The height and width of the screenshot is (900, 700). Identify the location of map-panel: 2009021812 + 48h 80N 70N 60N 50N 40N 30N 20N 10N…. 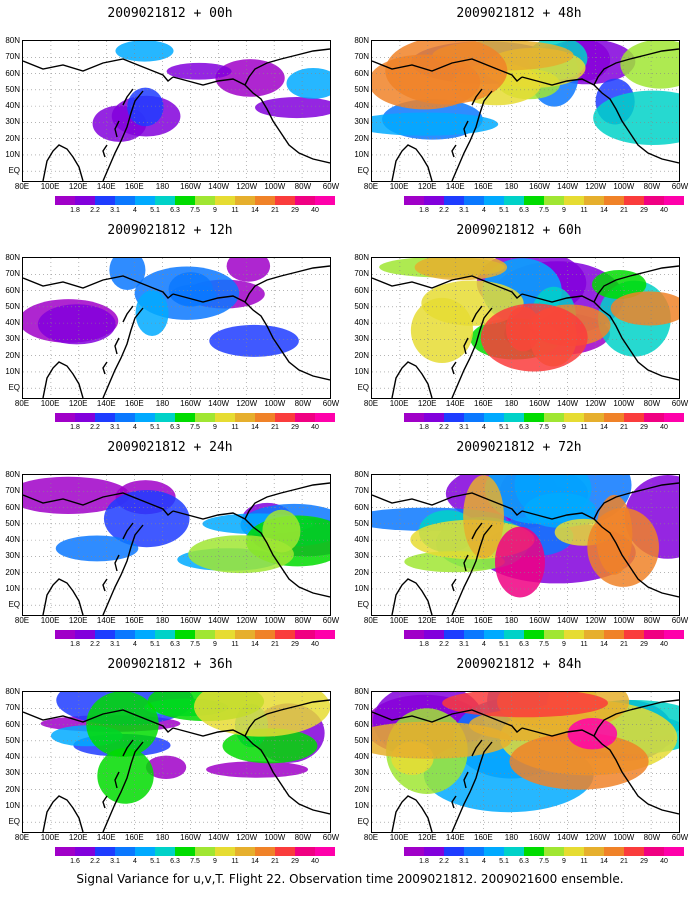
(519, 110).